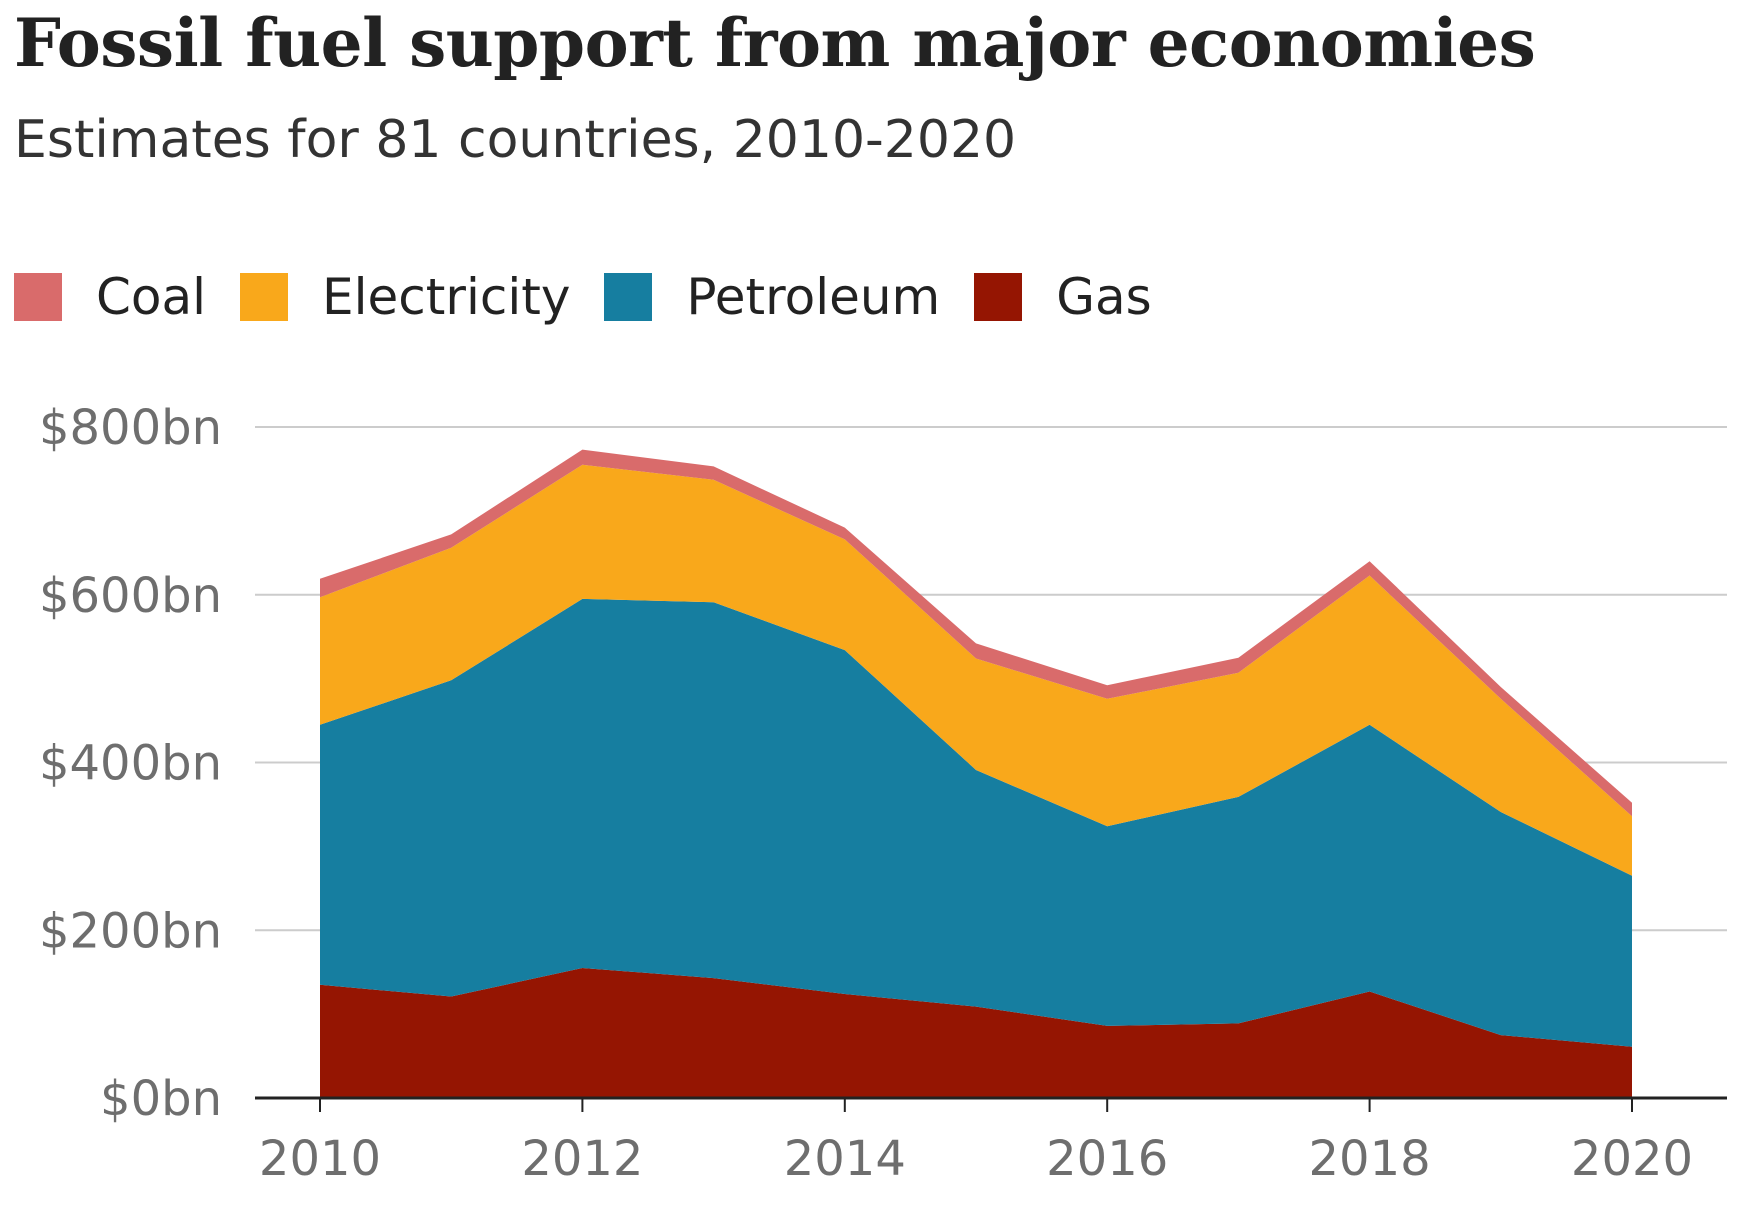 Image resolution: width=1737 pixels, height=1205 pixels. What do you see at coordinates (515, 140) in the screenshot?
I see `chart-subtitle: Estimates for 81 countries, 2010-2020` at bounding box center [515, 140].